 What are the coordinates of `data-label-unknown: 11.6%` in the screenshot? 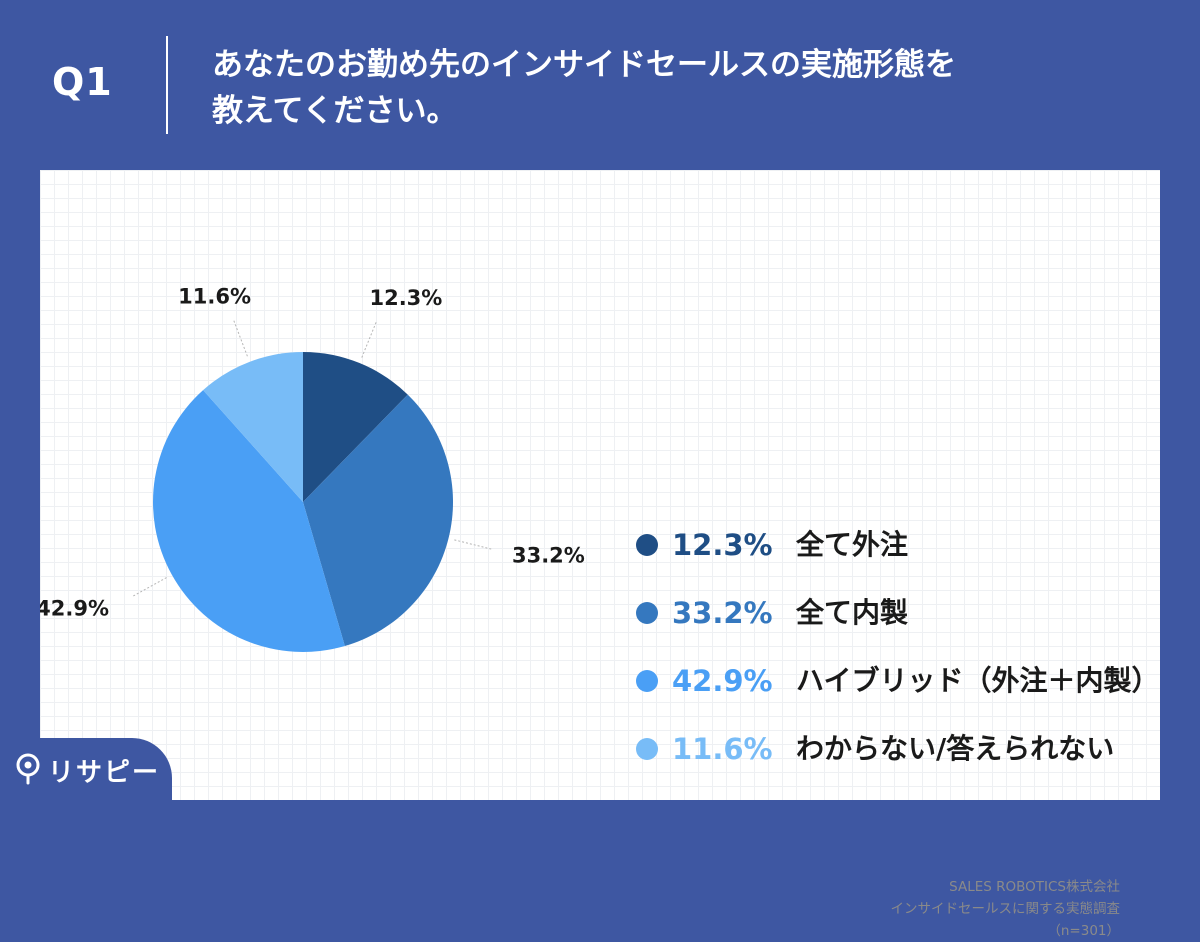 It's located at (214, 296).